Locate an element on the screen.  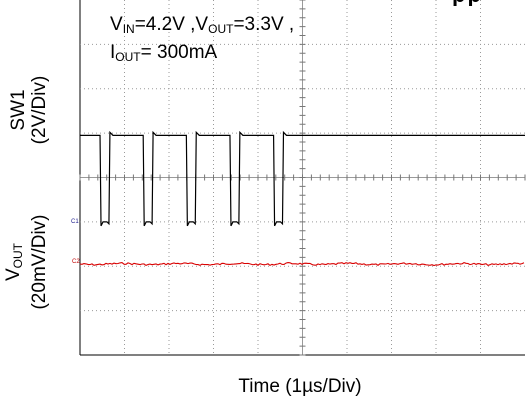
vout-marker: C2 is located at coordinates (76, 262).